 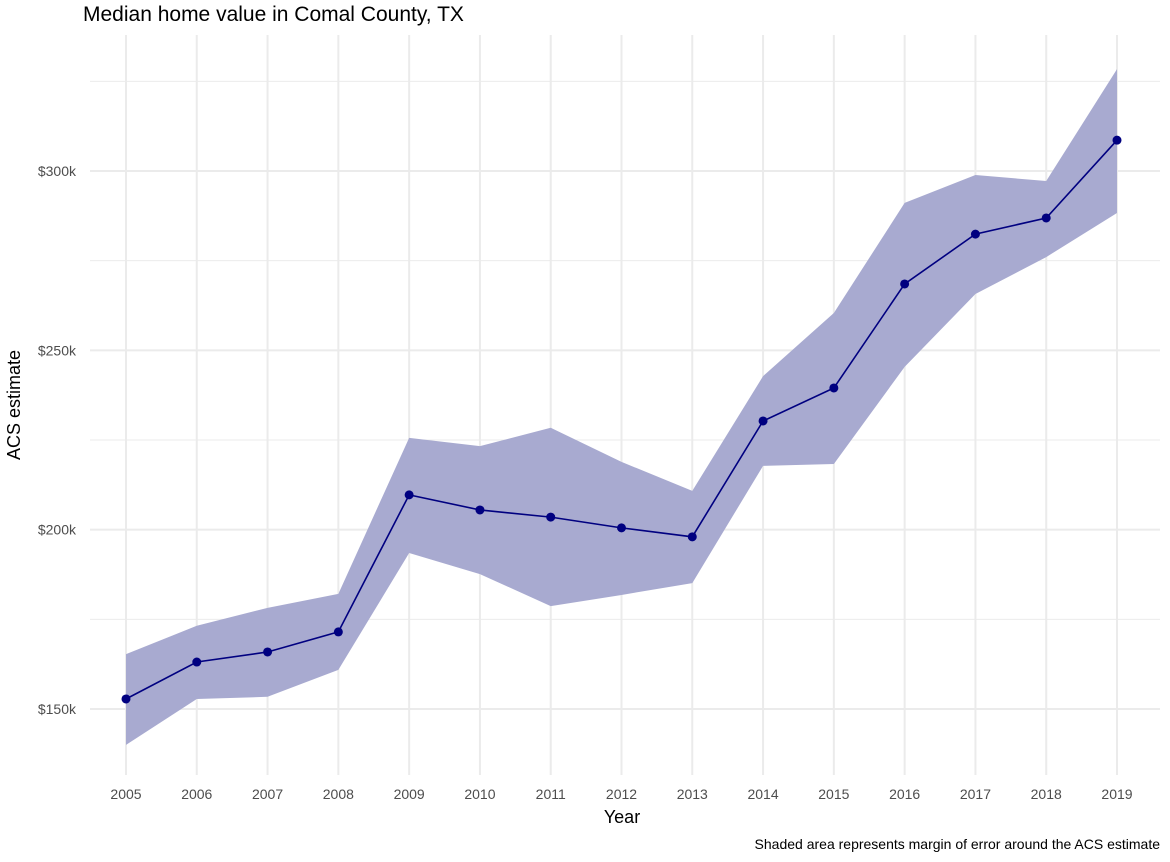 I want to click on y-tick-label: $150k, so click(x=57, y=709).